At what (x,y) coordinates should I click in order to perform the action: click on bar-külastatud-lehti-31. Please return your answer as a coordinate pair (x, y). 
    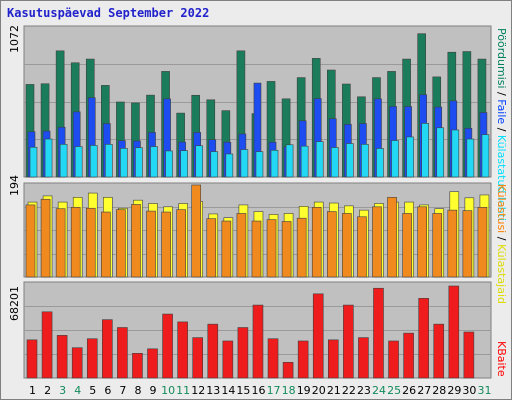
    Looking at the image, I should click on (485, 156).